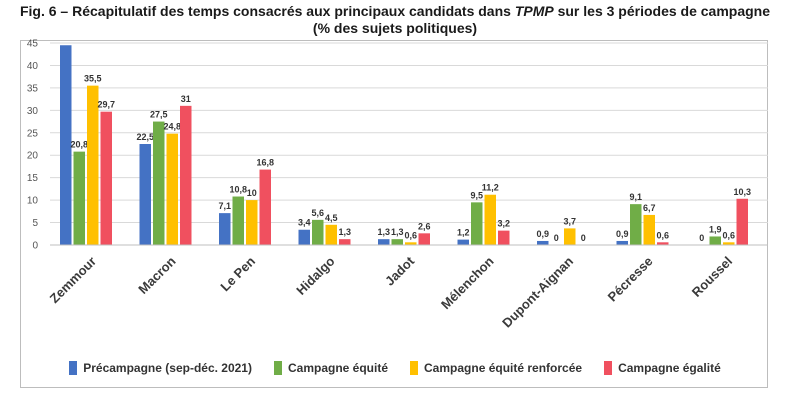 This screenshot has width=790, height=400. I want to click on data-label: 20,8, so click(79, 145).